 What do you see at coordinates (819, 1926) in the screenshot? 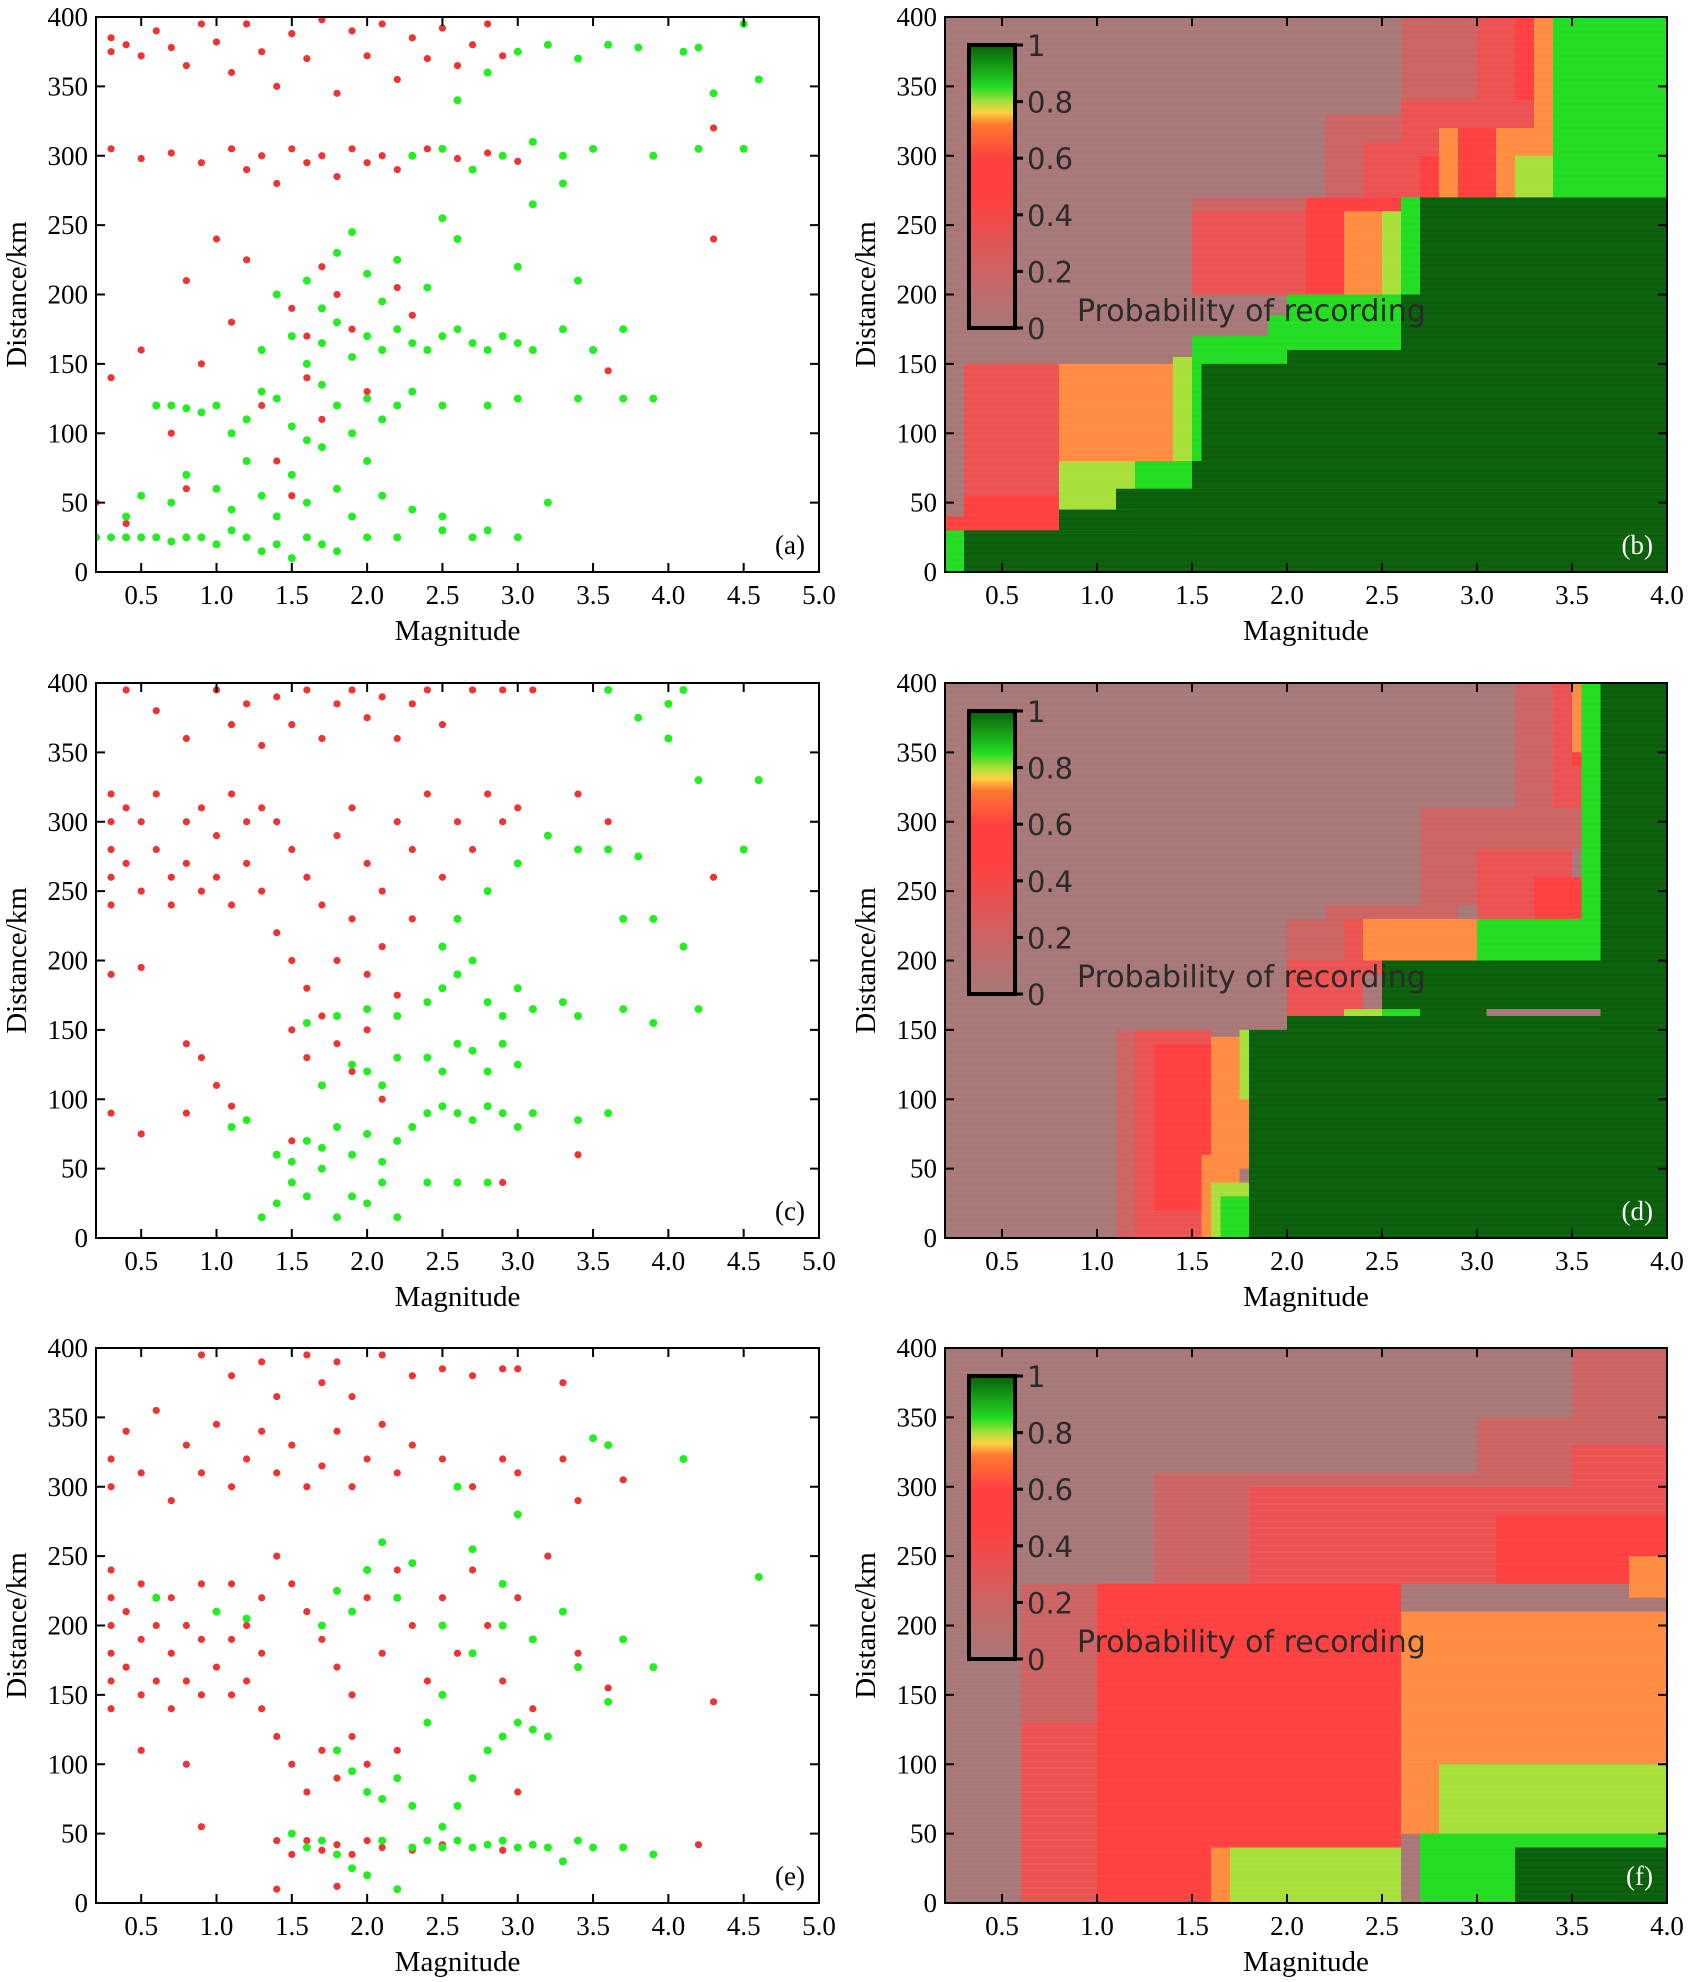
I see `x-tick-label: 5.0` at bounding box center [819, 1926].